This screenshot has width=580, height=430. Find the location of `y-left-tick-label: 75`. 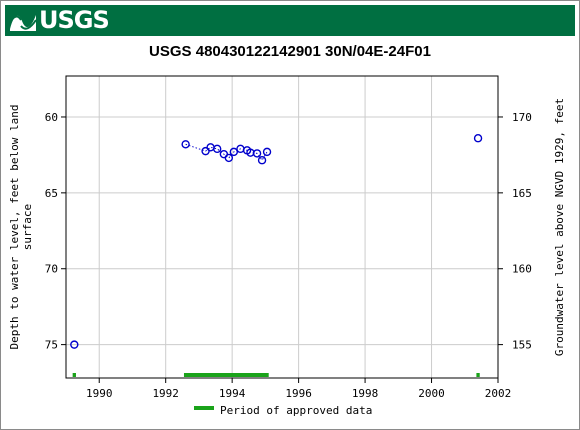

y-left-tick-label: 75 is located at coordinates (51, 345).